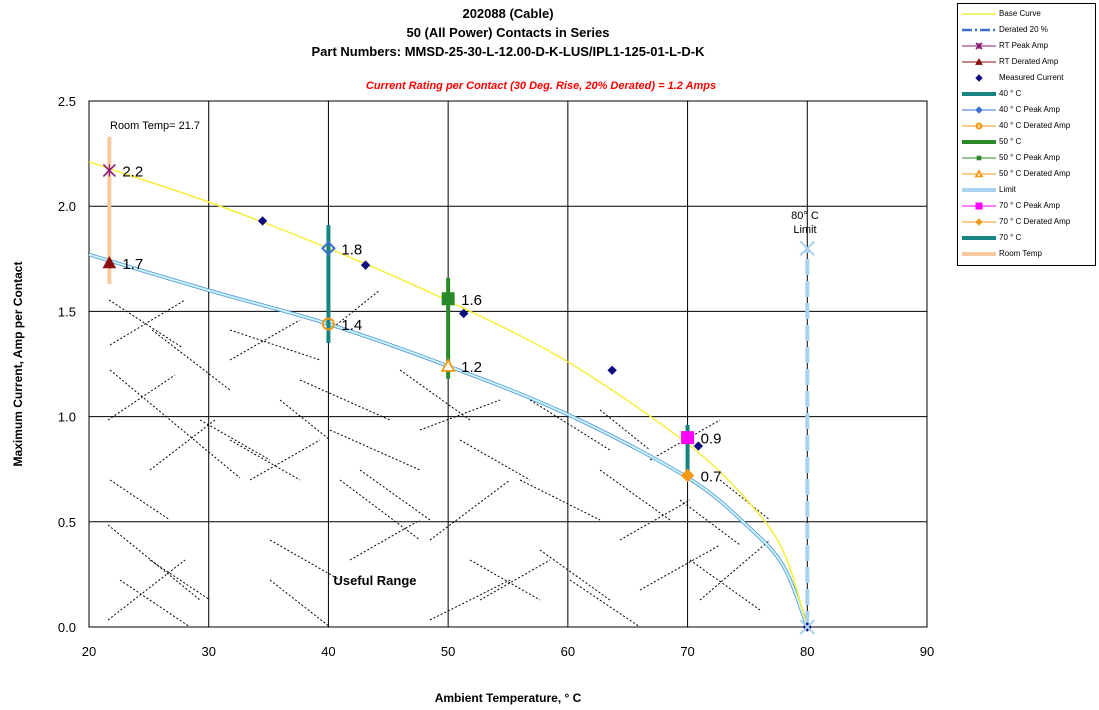  I want to click on legend-item-40-c-peak-amp: 40 ° C Peak Amp, so click(1026, 110).